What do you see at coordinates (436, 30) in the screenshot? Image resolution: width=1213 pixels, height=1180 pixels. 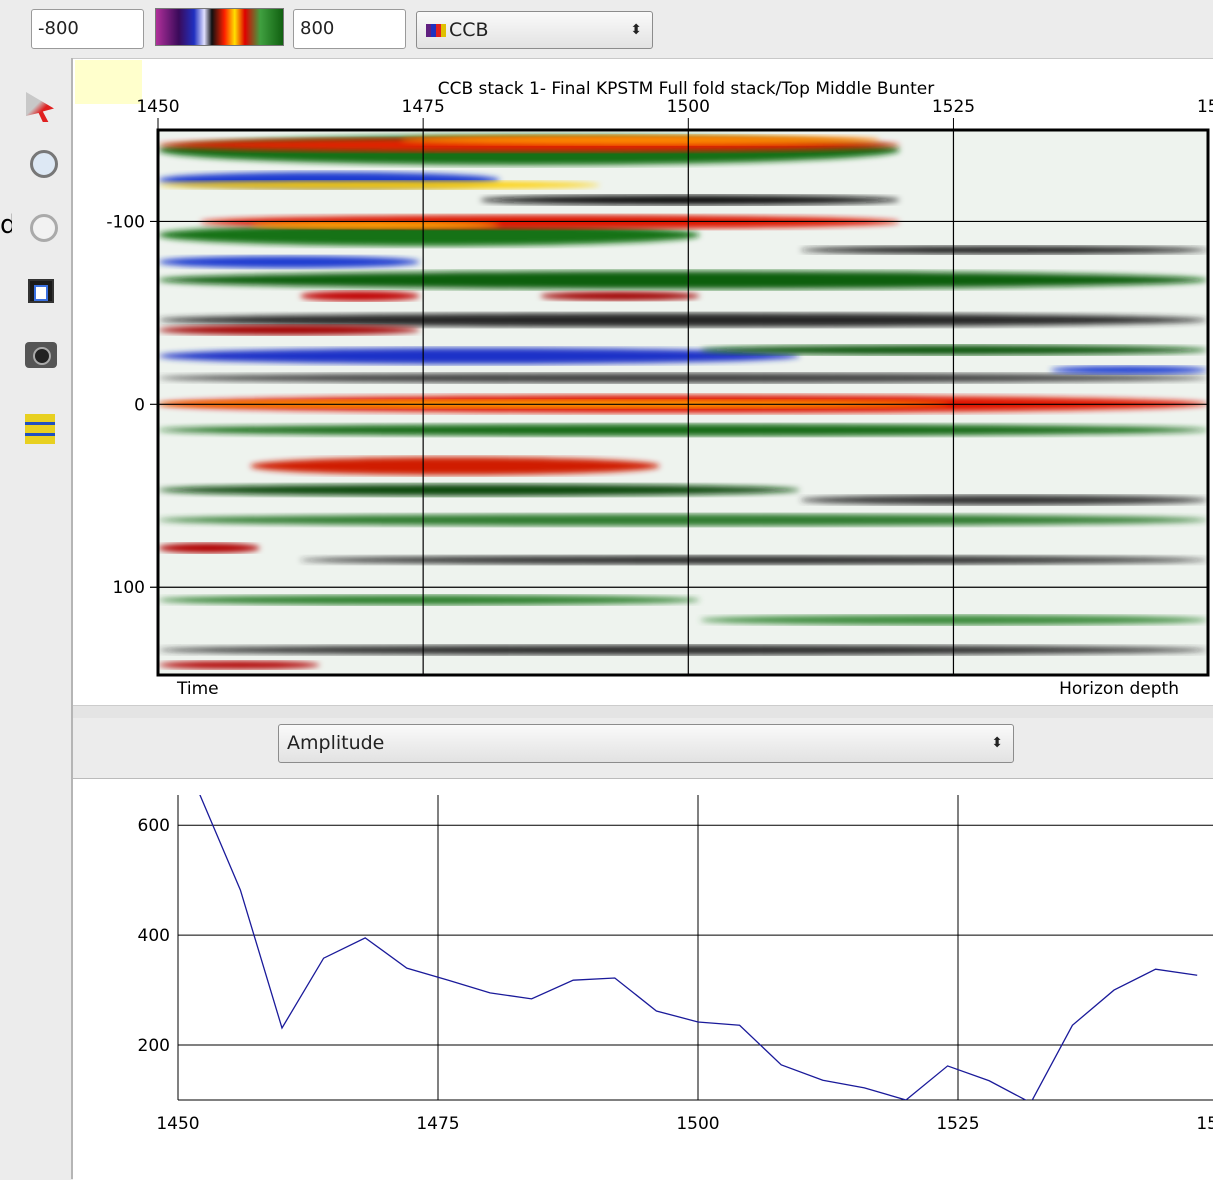 I see `colormap-icon` at bounding box center [436, 30].